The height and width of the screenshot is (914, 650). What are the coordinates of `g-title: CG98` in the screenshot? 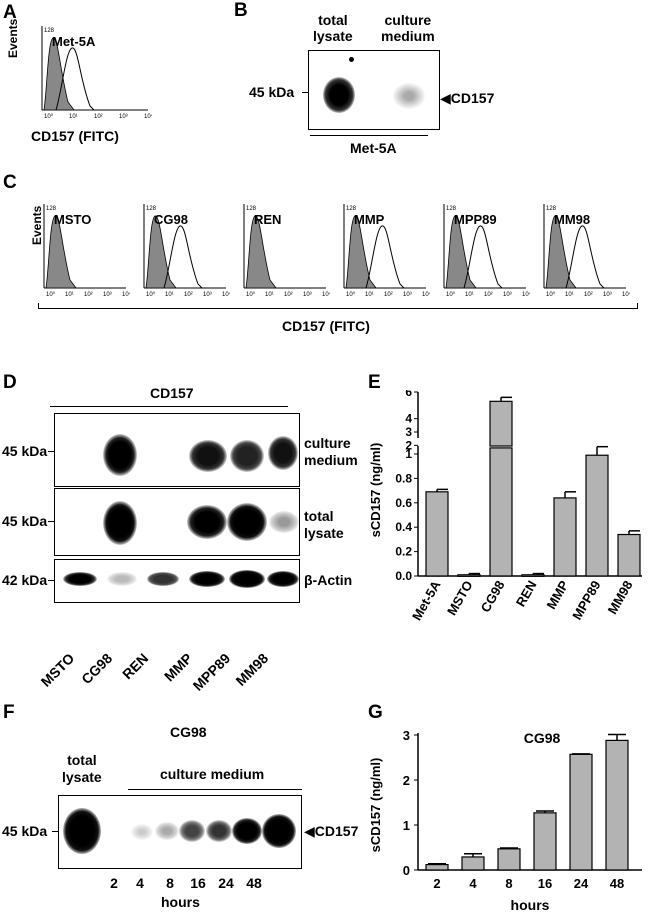 It's located at (542, 738).